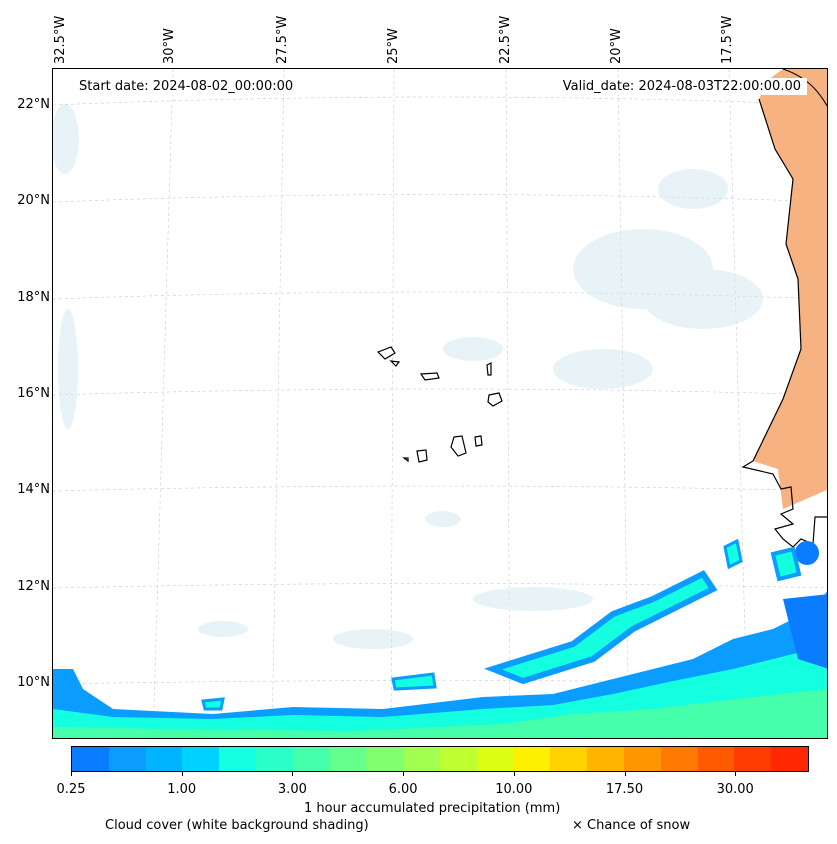 Image resolution: width=837 pixels, height=844 pixels. I want to click on colorbar-tick-label: 0.25, so click(71, 789).